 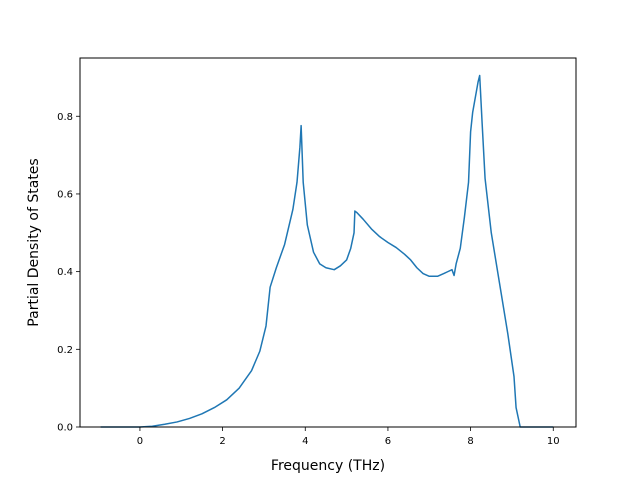 I want to click on x-tick-label: 6, so click(x=388, y=441).